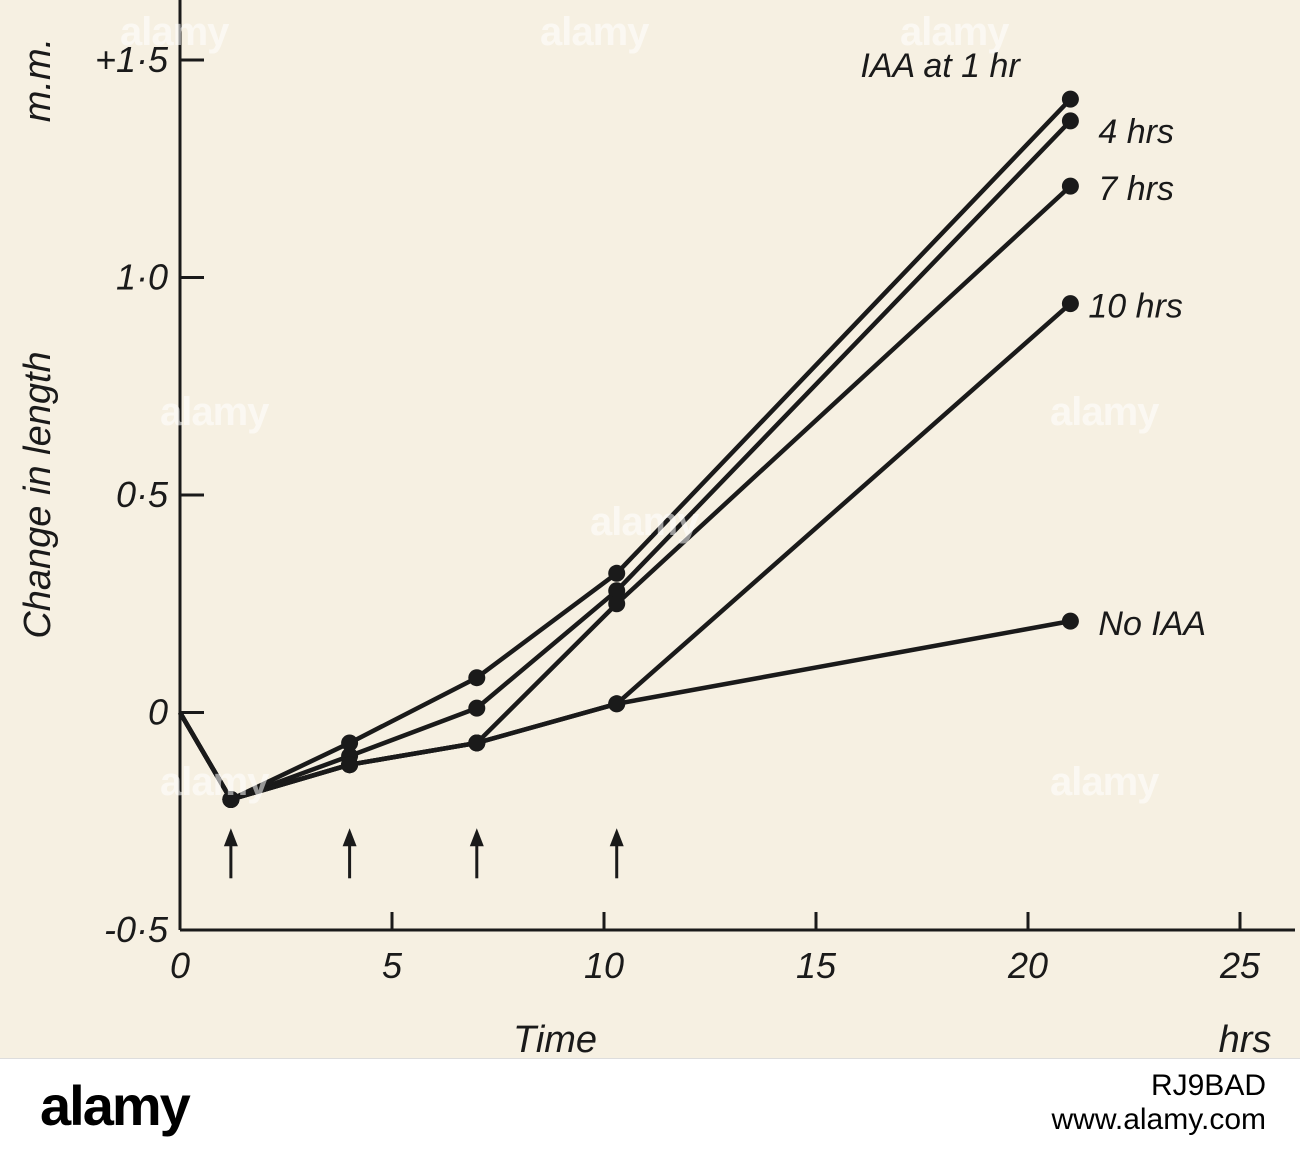 The width and height of the screenshot is (1300, 1151). I want to click on x-tick-label: 20, so click(1027, 965).